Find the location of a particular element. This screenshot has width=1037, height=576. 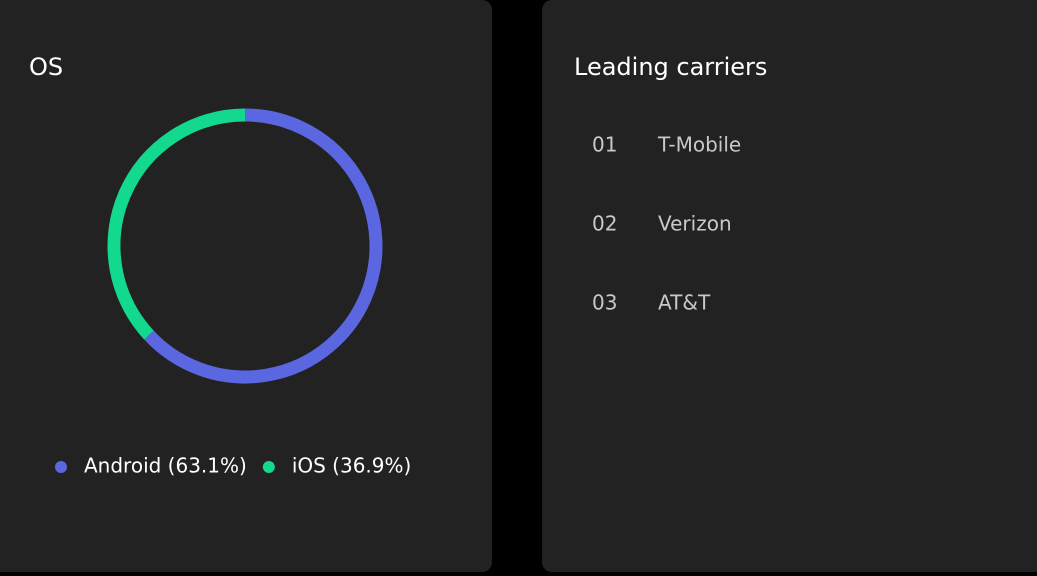

carriers-title: Leading carriers is located at coordinates (670, 67).